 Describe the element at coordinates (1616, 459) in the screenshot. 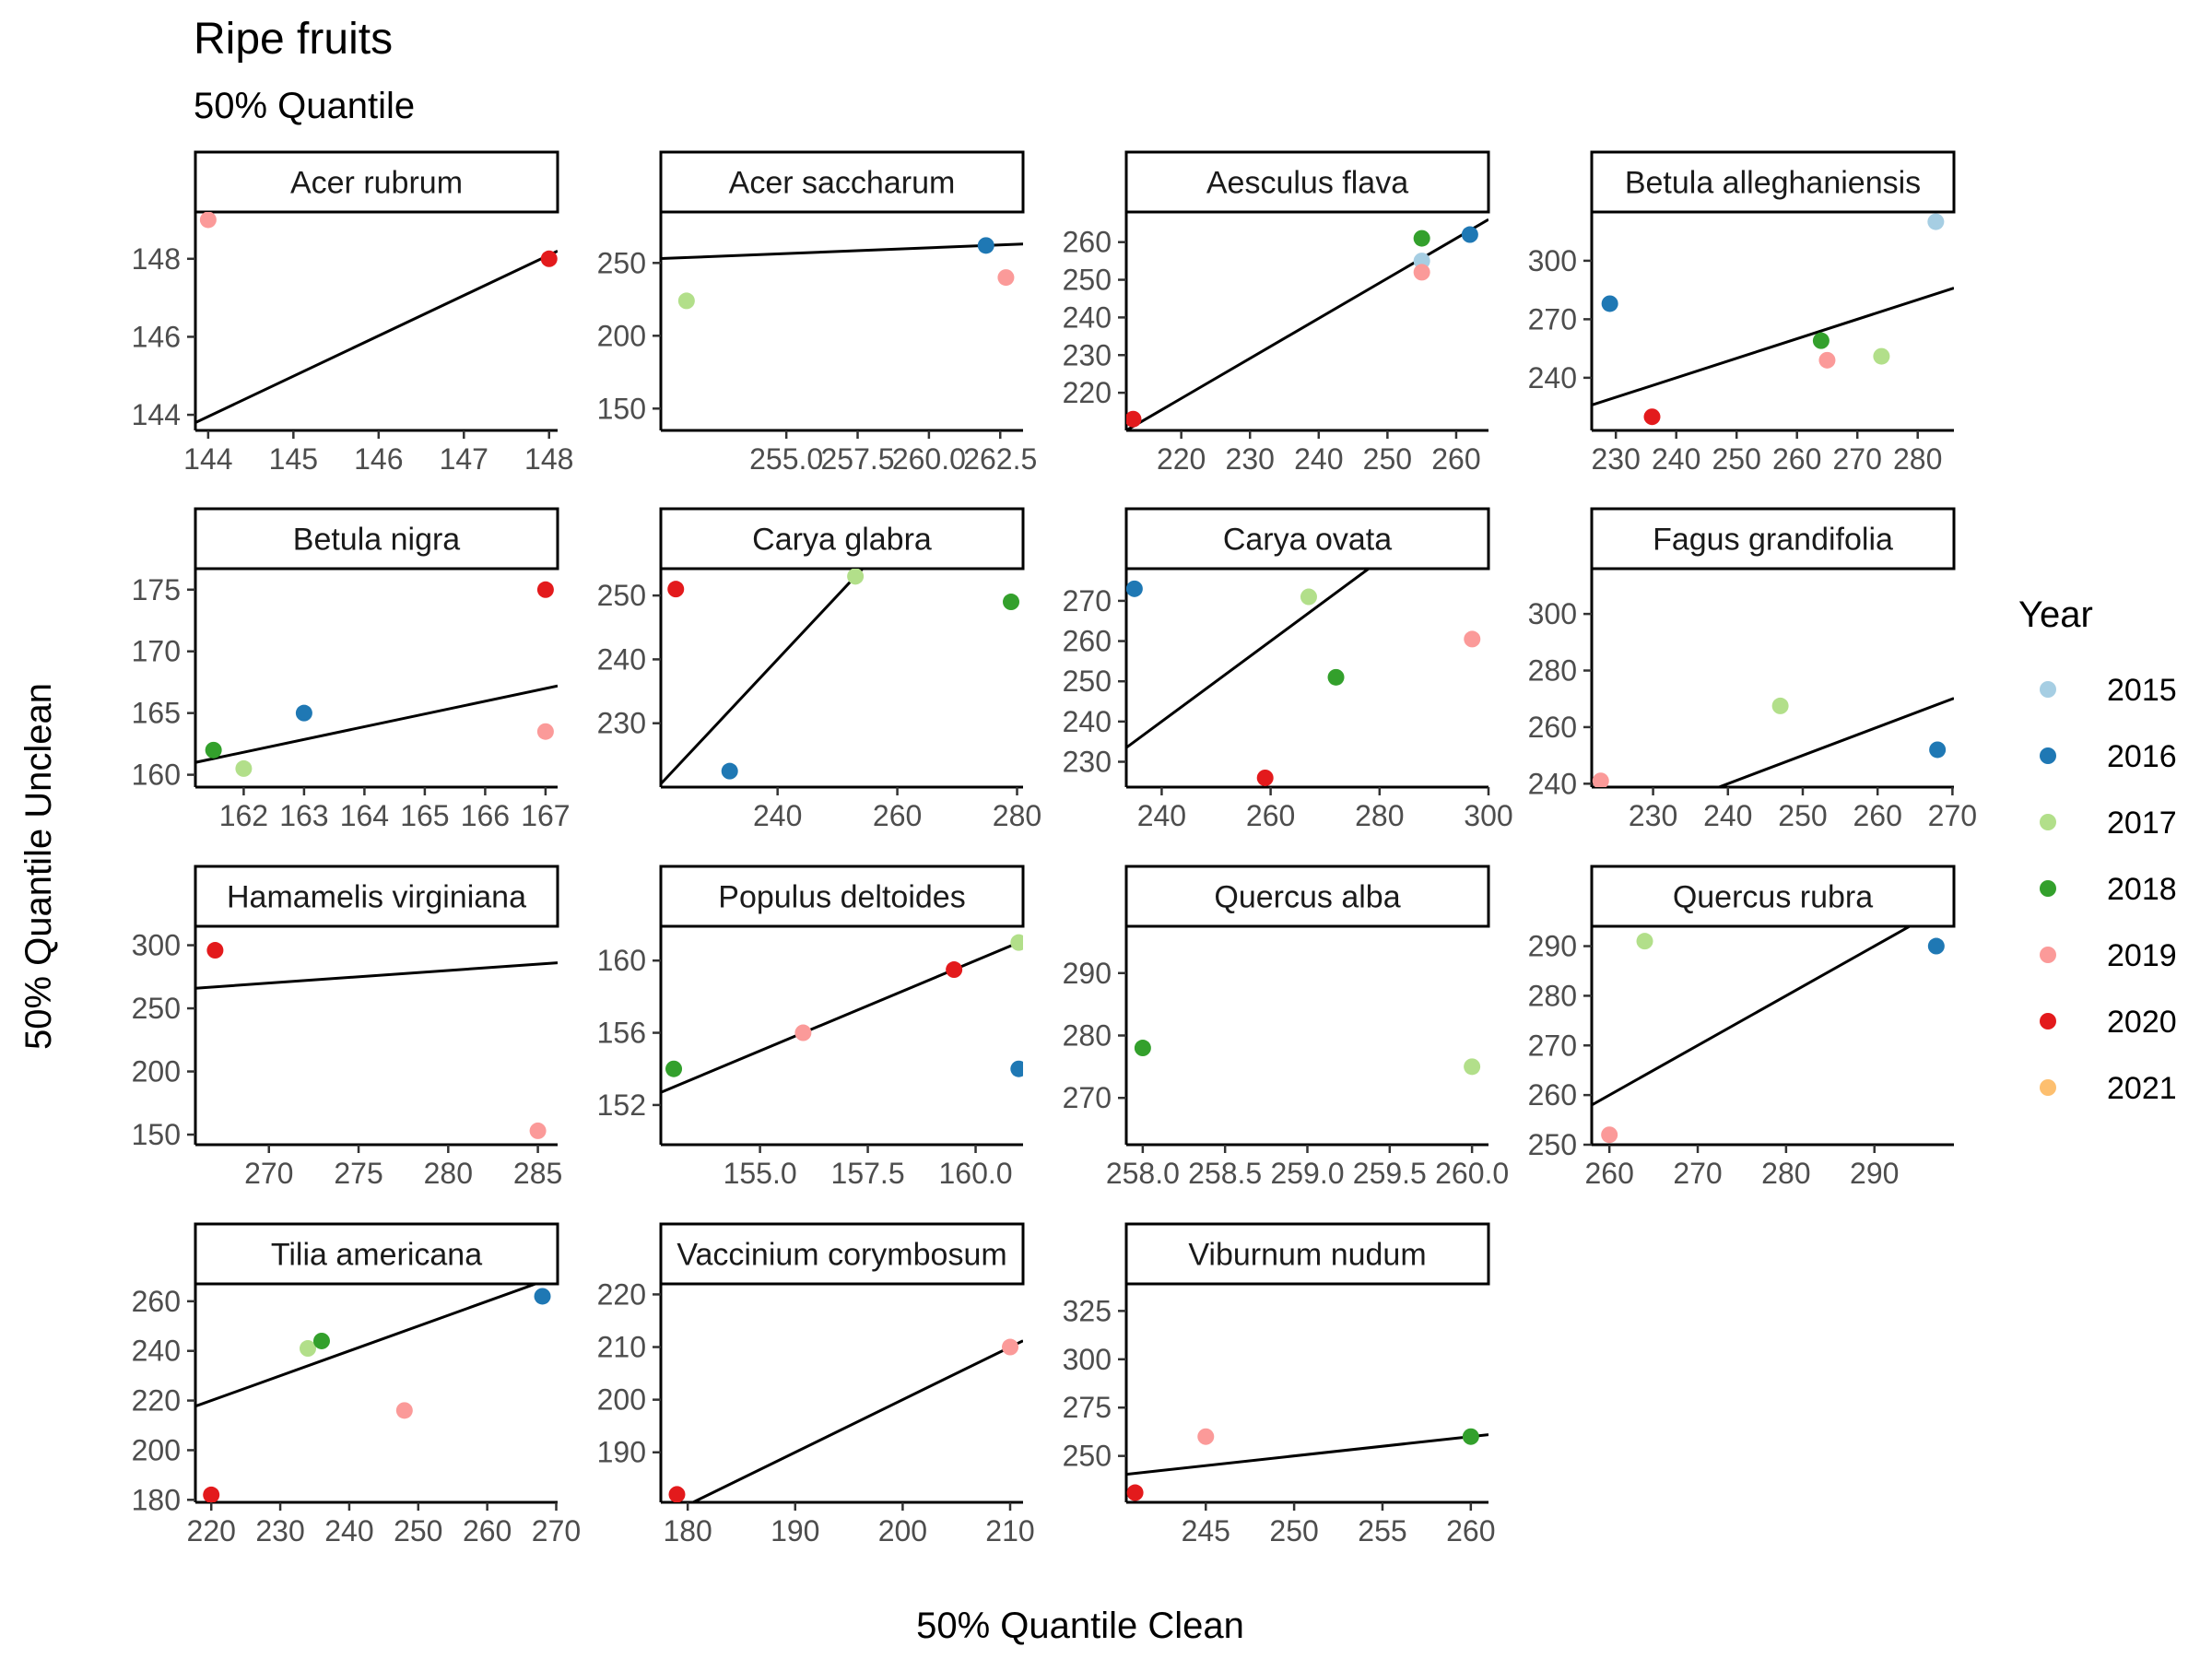

I see `x-tick-label: 230` at that location.